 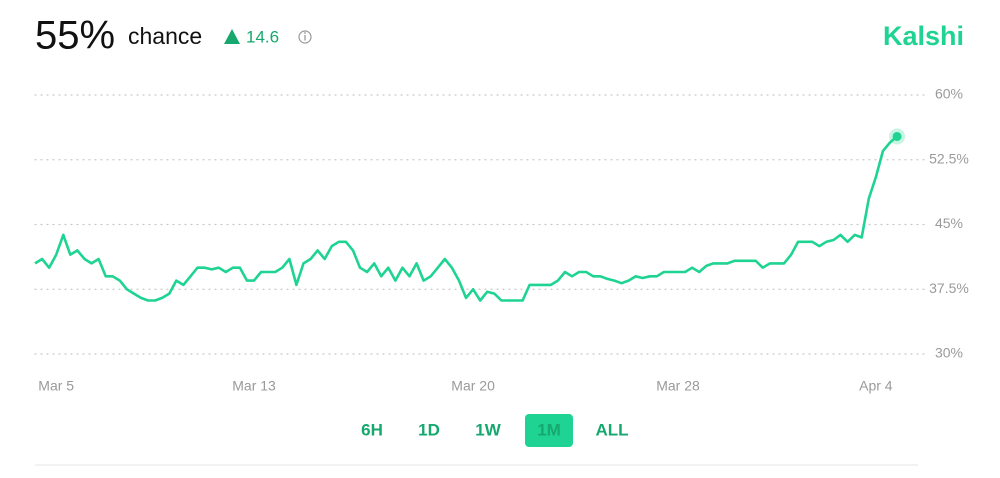 What do you see at coordinates (876, 386) in the screenshot?
I see `x-tick-label: Apr 4` at bounding box center [876, 386].